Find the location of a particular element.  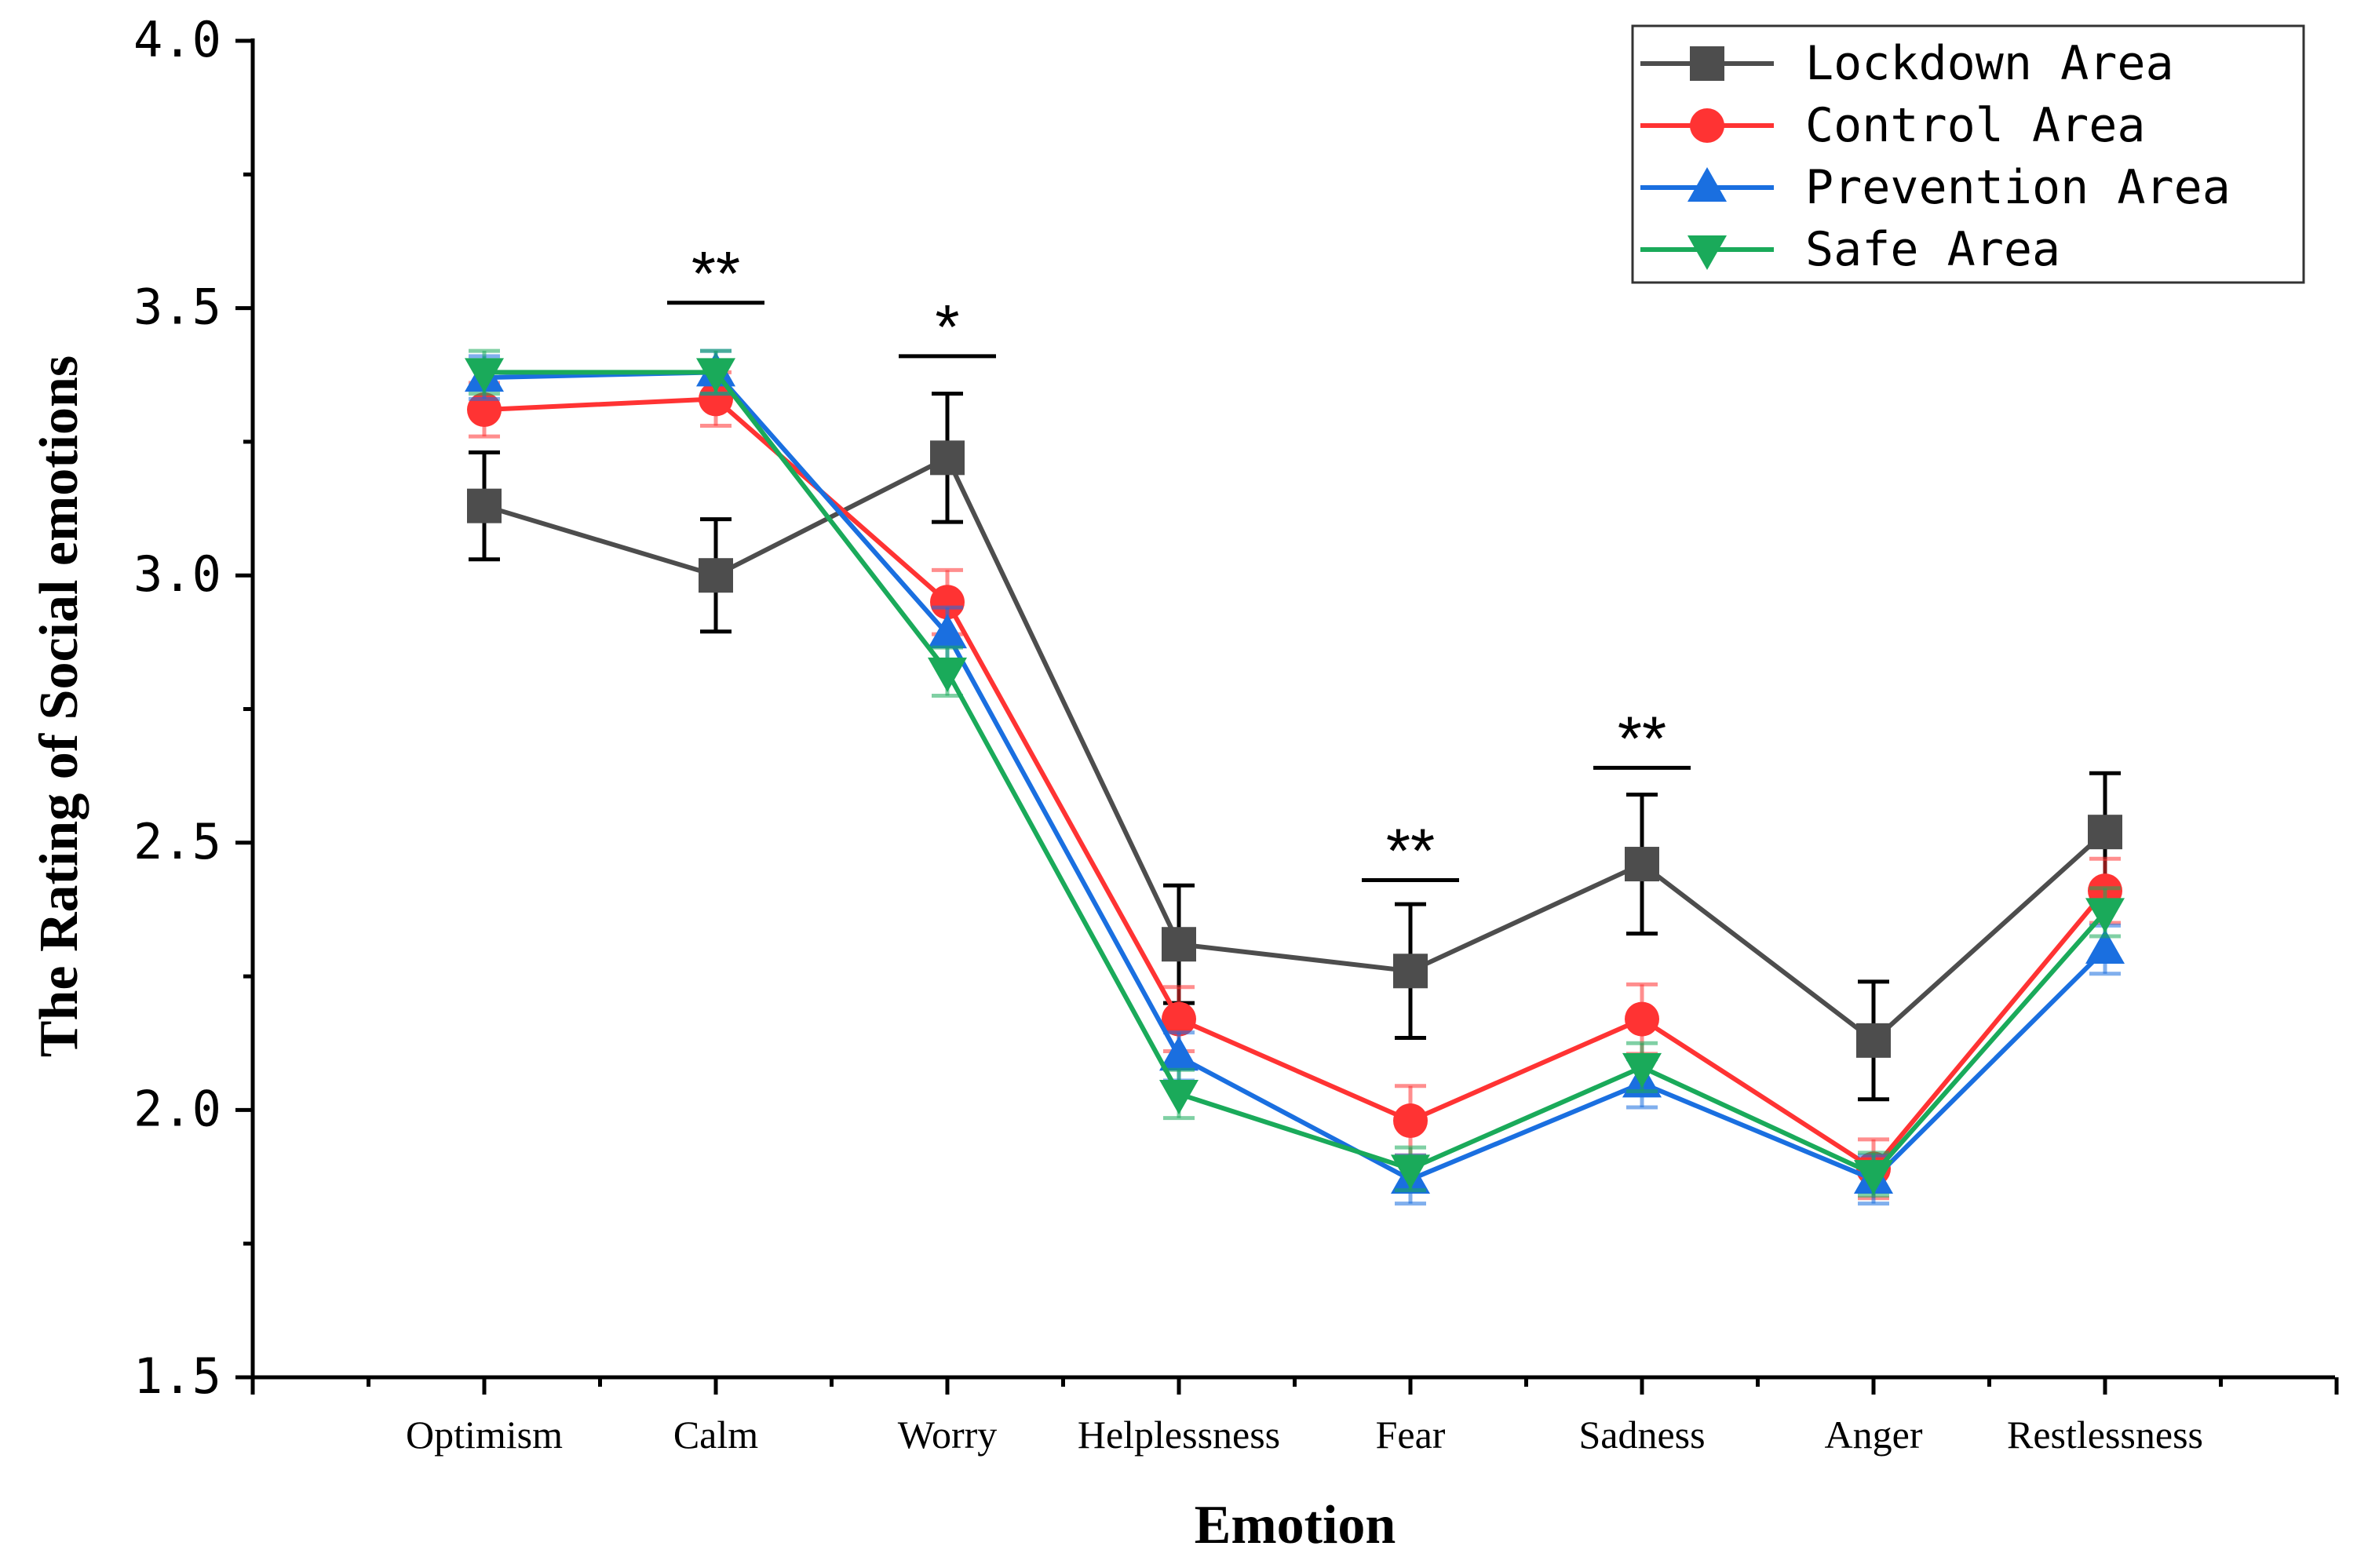

y-tick-label: 4.0 is located at coordinates (177, 39).